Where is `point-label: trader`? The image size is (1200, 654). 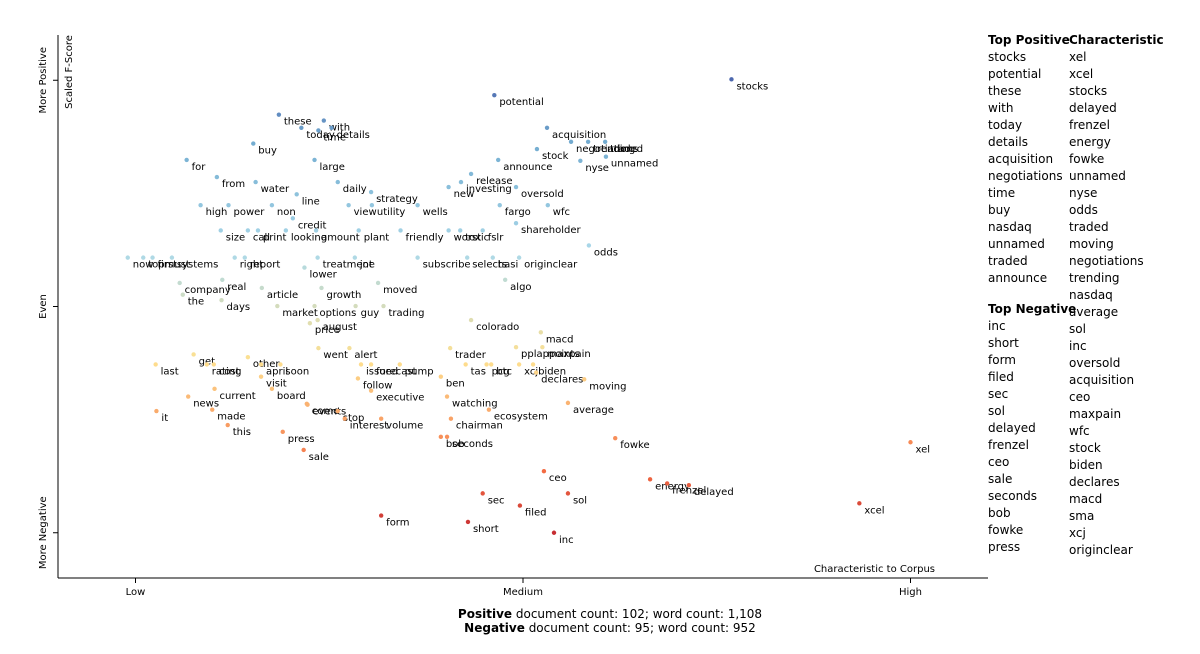
point-label: trader is located at coordinates (471, 355).